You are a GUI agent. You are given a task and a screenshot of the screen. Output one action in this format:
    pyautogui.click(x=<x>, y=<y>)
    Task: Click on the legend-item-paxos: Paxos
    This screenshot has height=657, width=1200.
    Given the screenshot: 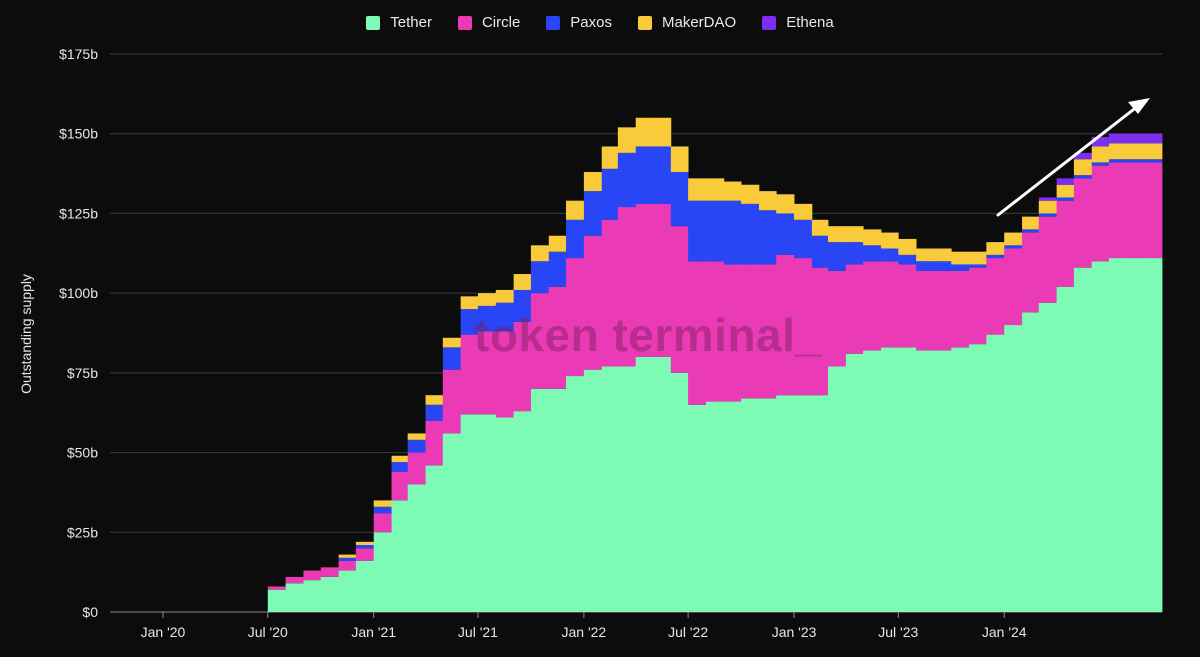 What is the action you would take?
    pyautogui.click(x=579, y=22)
    